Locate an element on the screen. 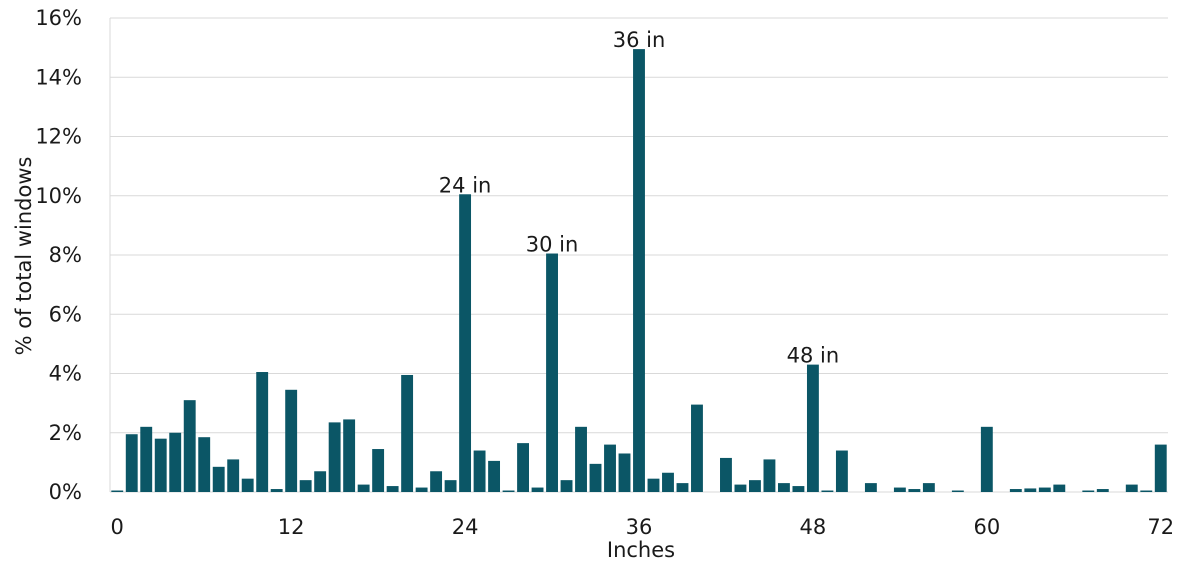 Image resolution: width=1186 pixels, height=562 pixels. y-tick-labels: 0% 2% 4% 6% 8% 10% 12% 14% 16% is located at coordinates (58, 255).